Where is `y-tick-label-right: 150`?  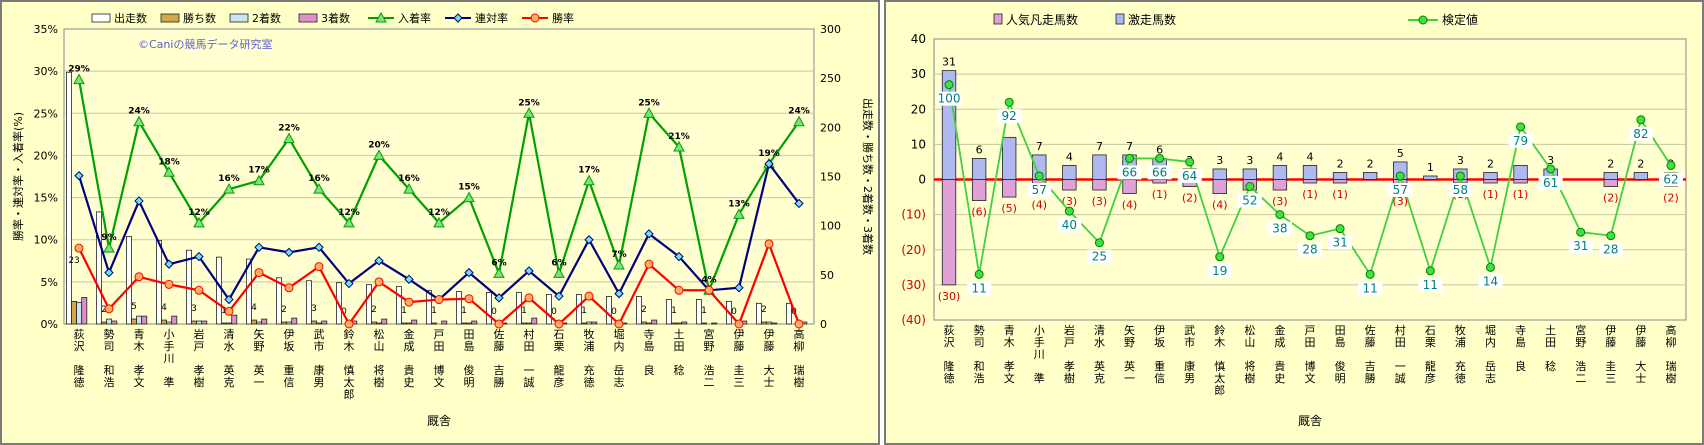
y-tick-label-right: 150 is located at coordinates (830, 177).